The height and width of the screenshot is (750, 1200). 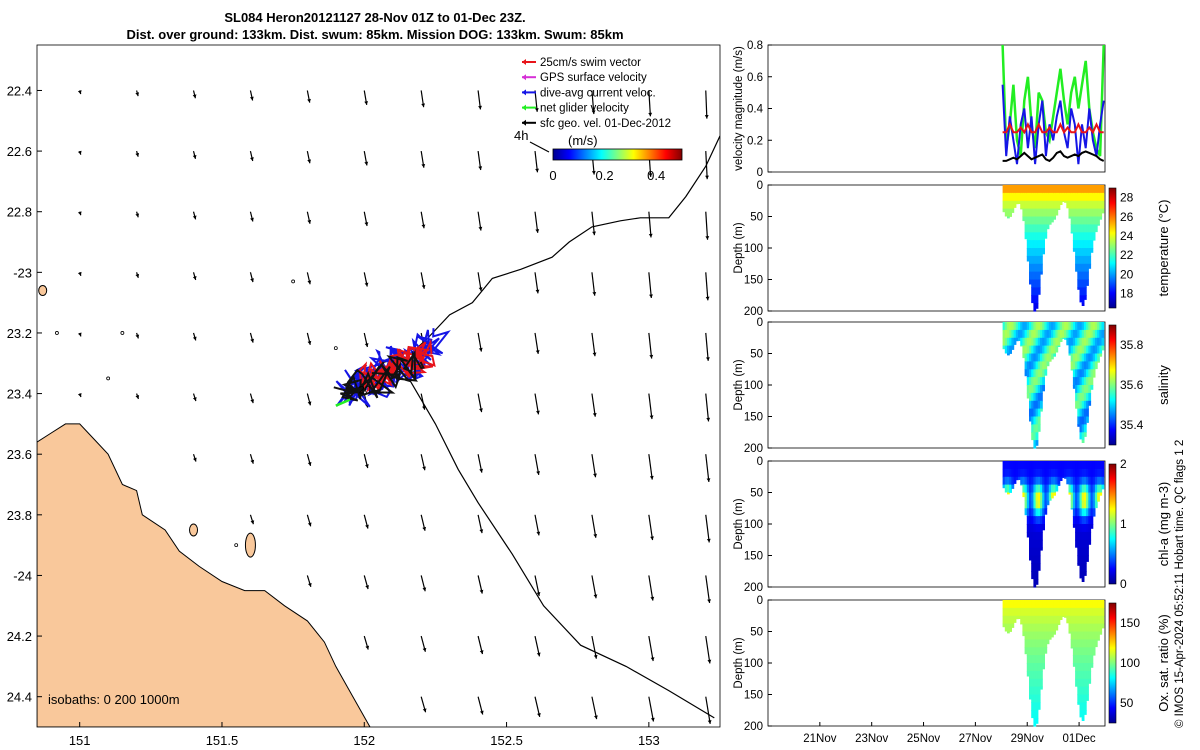 What do you see at coordinates (1163, 385) in the screenshot?
I see `colorbar-label: salinity` at bounding box center [1163, 385].